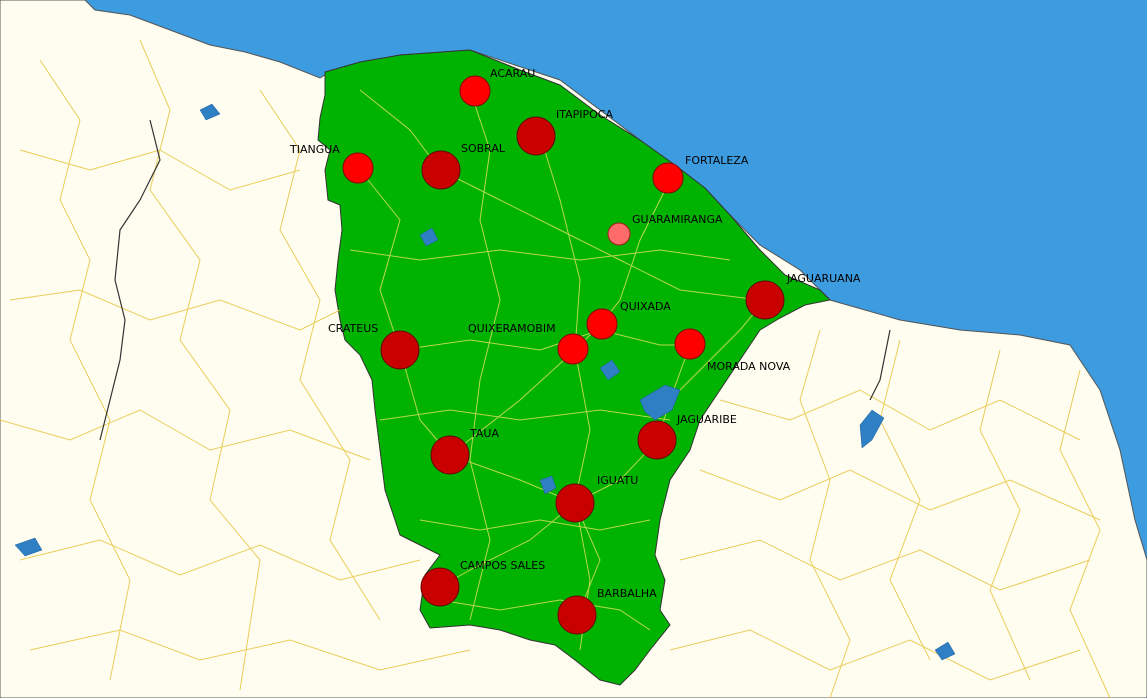 The width and height of the screenshot is (1147, 698). What do you see at coordinates (512, 73) in the screenshot?
I see `city-label: ACARAU` at bounding box center [512, 73].